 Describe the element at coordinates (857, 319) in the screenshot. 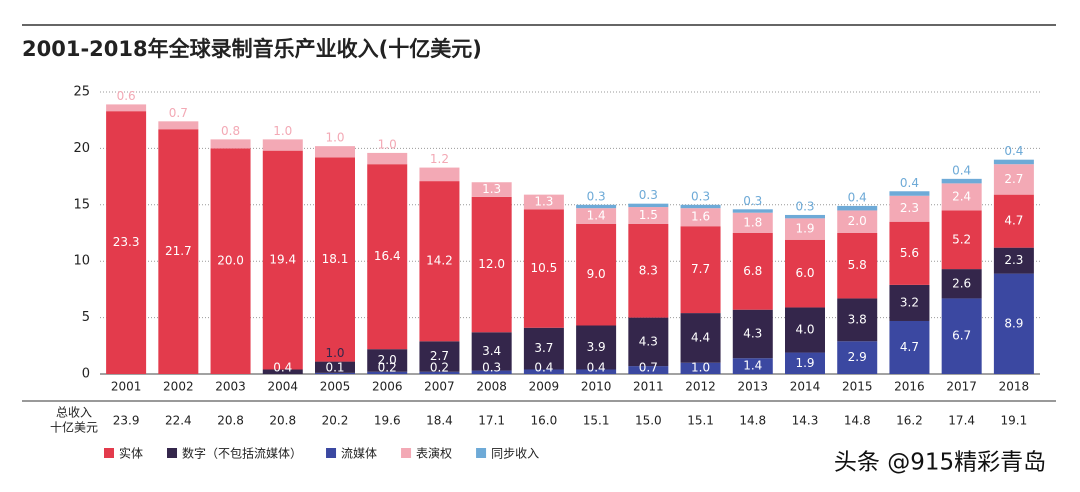

I see `value-label: 3.8` at that location.